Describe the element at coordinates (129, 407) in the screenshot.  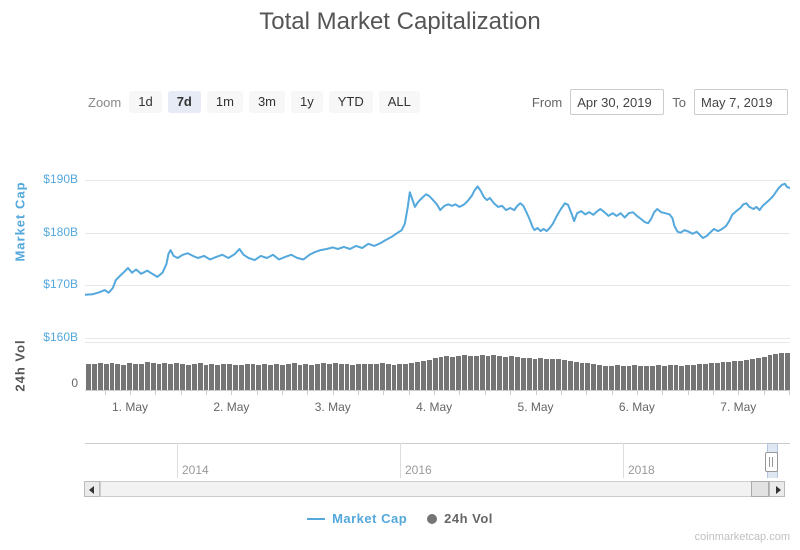
I see `x-axis-label: 1. May` at that location.